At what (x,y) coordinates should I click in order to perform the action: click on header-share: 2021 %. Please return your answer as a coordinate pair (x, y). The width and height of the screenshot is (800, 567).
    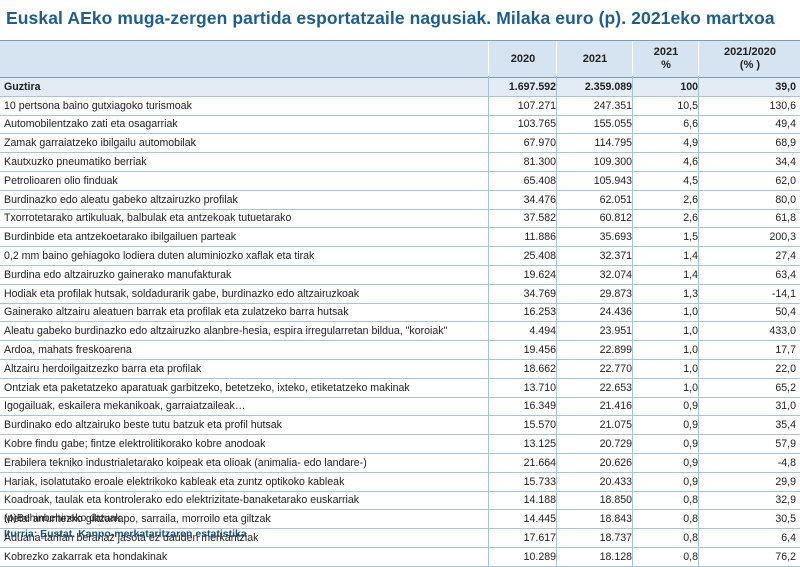
    Looking at the image, I should click on (665, 59).